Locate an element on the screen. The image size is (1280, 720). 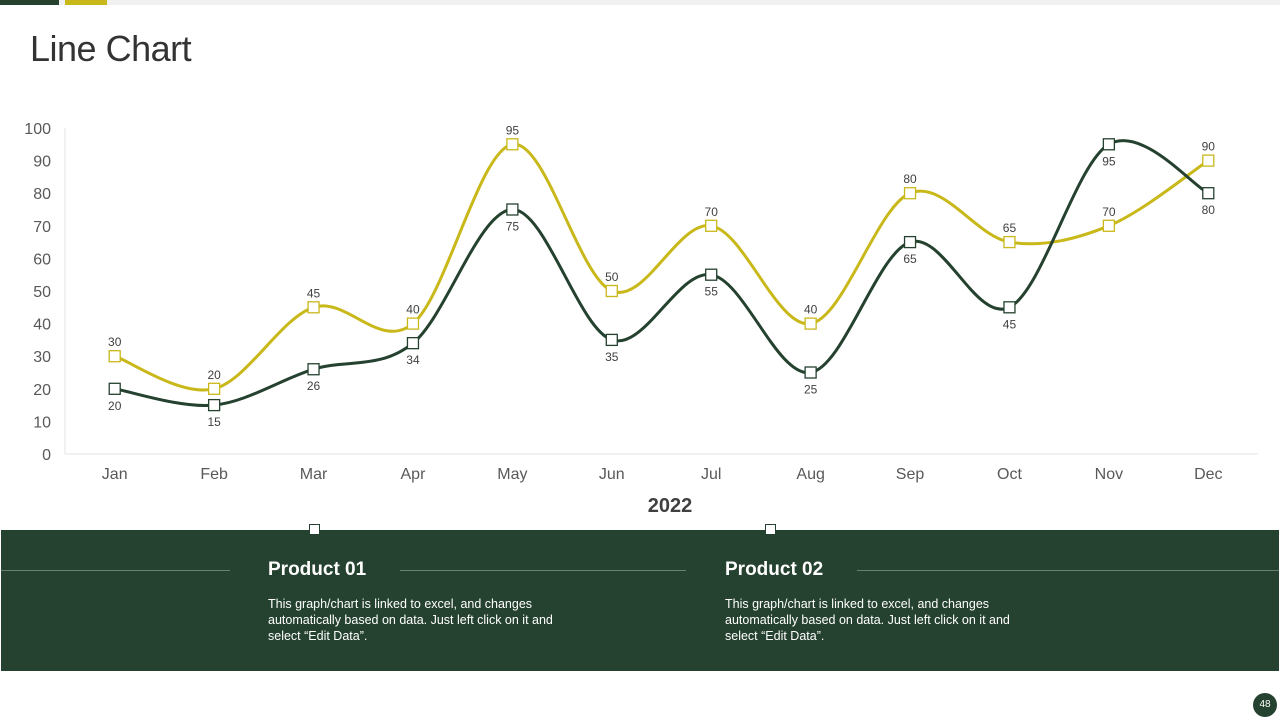
series-1-data-label: 35 is located at coordinates (612, 357).